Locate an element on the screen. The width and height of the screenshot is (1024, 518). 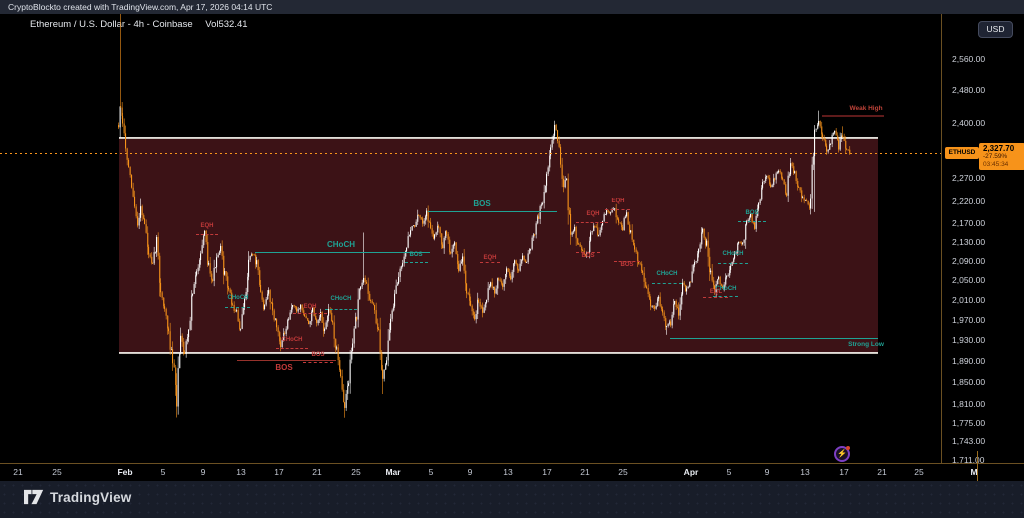
bar-countdown: 03:45:34 is located at coordinates (996, 165).